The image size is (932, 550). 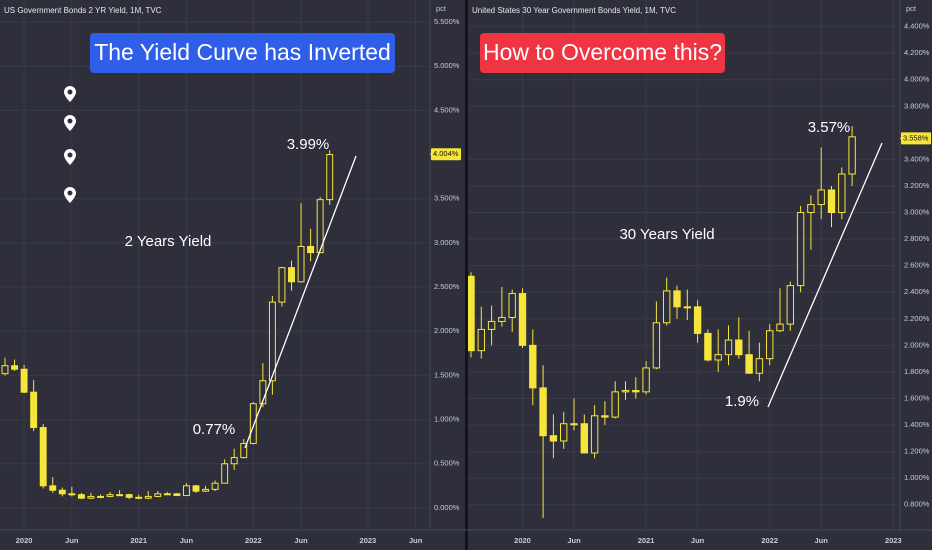 What do you see at coordinates (917, 397) in the screenshot?
I see `y-tick-label: 1.600%` at bounding box center [917, 397].